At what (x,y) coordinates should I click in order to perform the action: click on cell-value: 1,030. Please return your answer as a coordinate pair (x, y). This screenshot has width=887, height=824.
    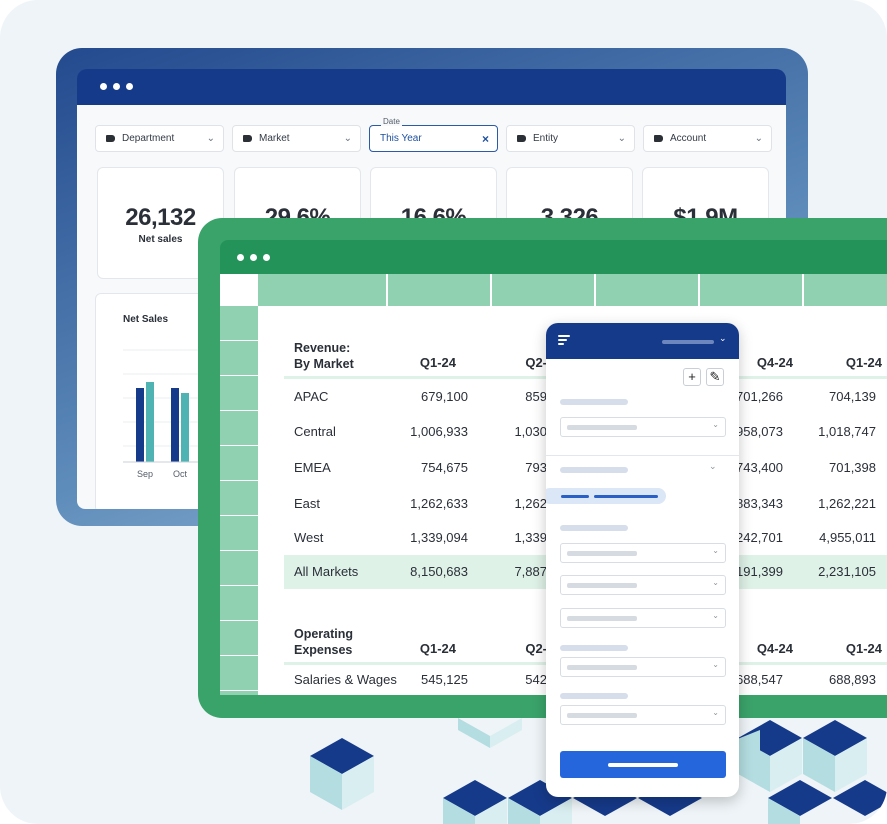
    Looking at the image, I should click on (530, 431).